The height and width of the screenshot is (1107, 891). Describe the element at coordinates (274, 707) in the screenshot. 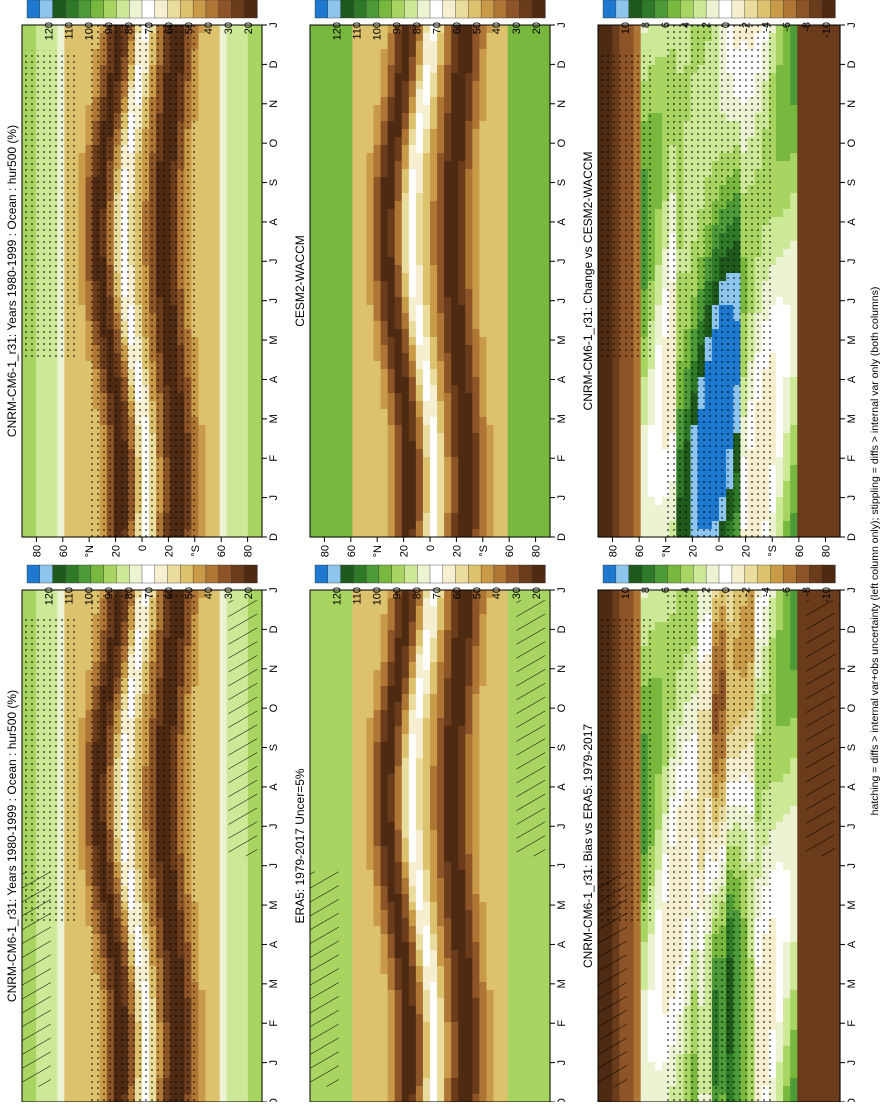

I see `month-tick-label: O` at that location.